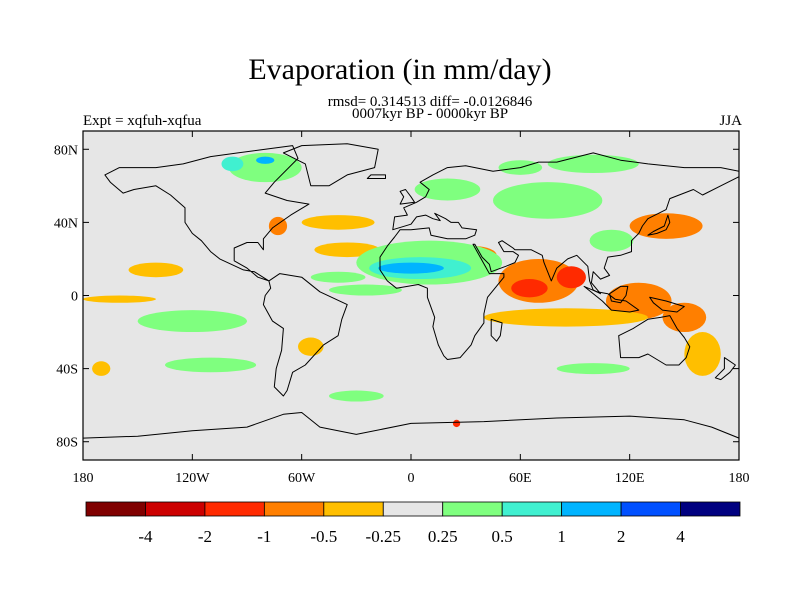  What do you see at coordinates (413, 523) in the screenshot?
I see `colorbar: -4 -2 -1 -0.5 -0.25 0.25 0.5 1 2 4` at bounding box center [413, 523].